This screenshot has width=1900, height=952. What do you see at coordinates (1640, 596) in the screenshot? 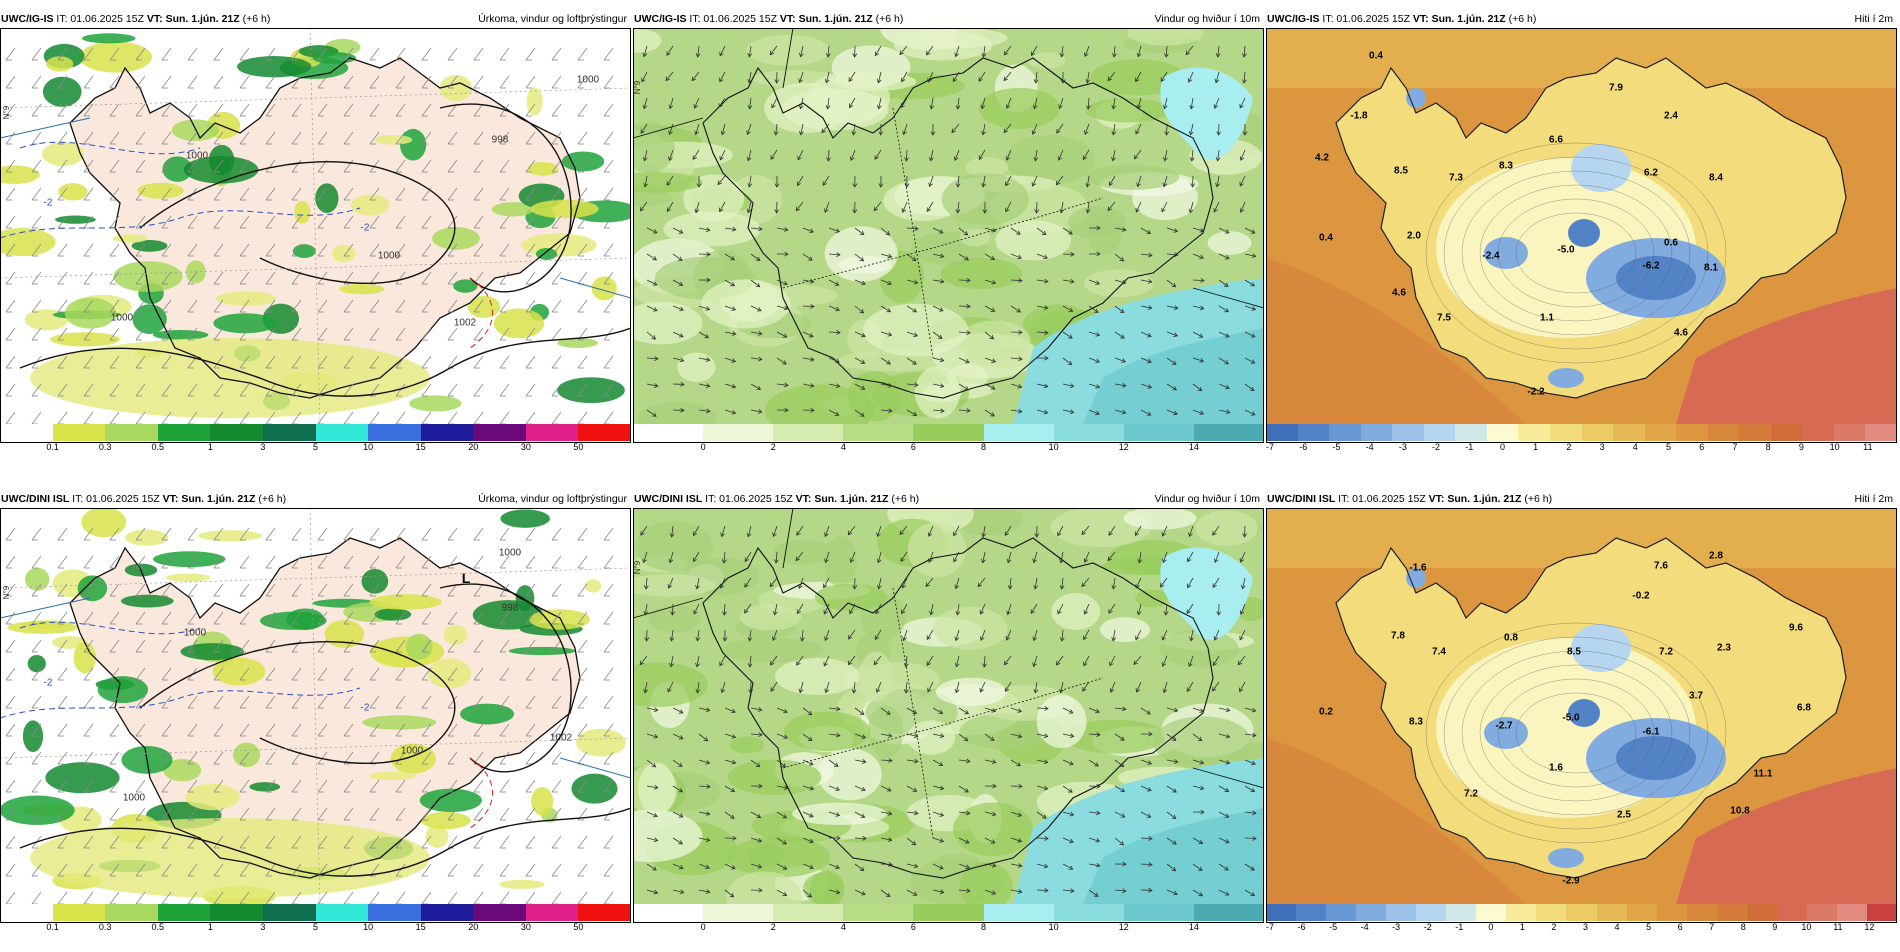
I see `temperature-value: -0.2` at bounding box center [1640, 596].